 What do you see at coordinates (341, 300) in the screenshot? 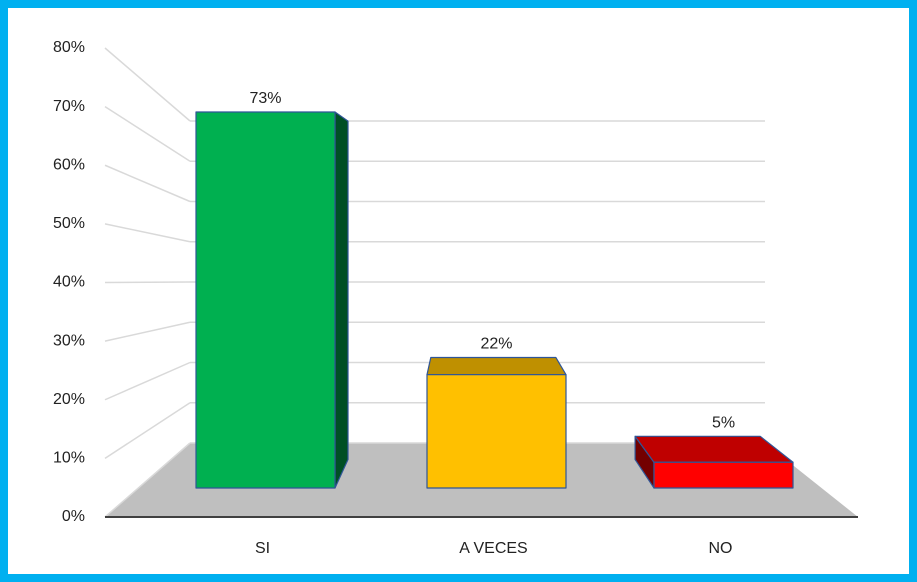
I see `bar-side` at bounding box center [341, 300].